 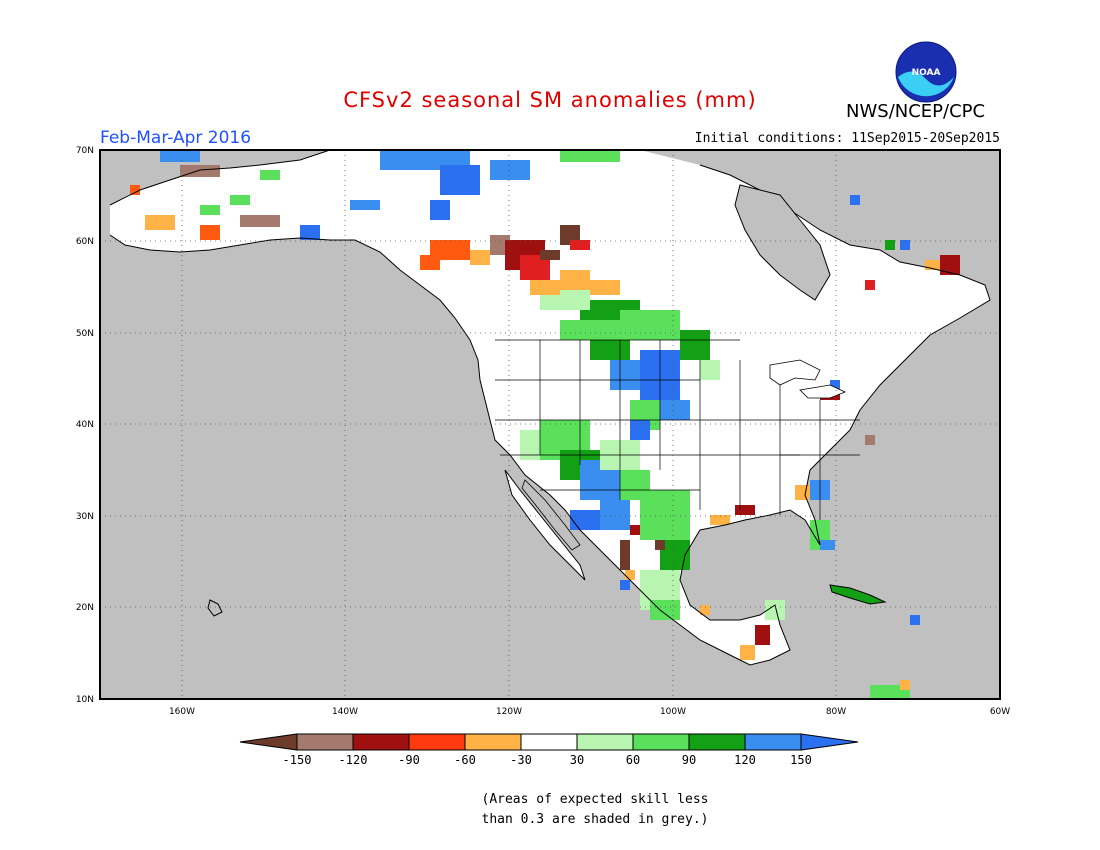 What do you see at coordinates (595, 819) in the screenshot?
I see `skill-note-line2: than 0.3 are shaded in grey.)` at bounding box center [595, 819].